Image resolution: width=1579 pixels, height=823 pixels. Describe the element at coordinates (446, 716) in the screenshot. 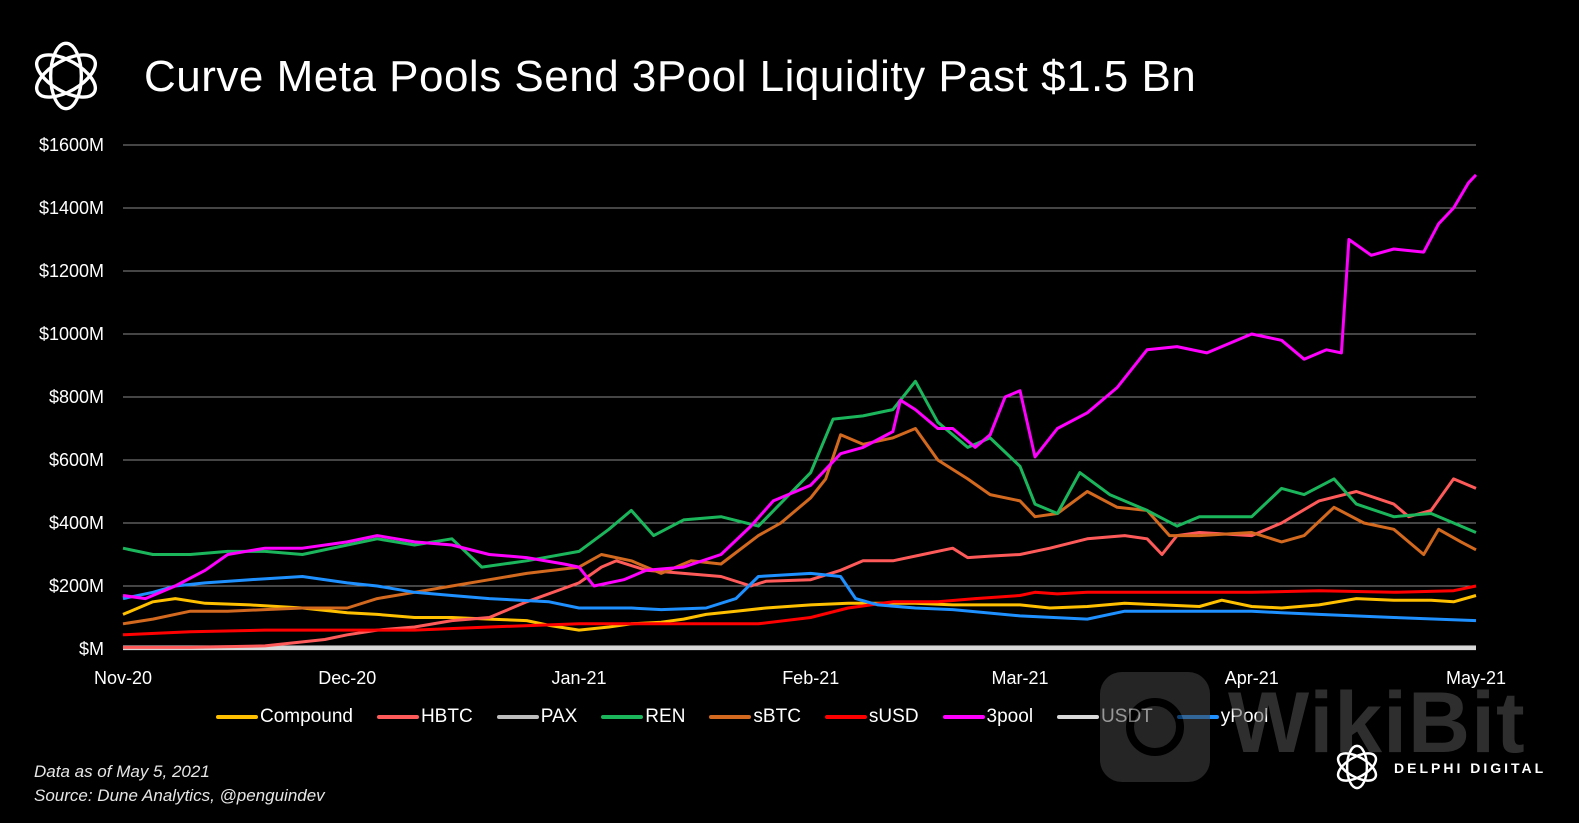

I see `legend-label: HBTC` at that location.